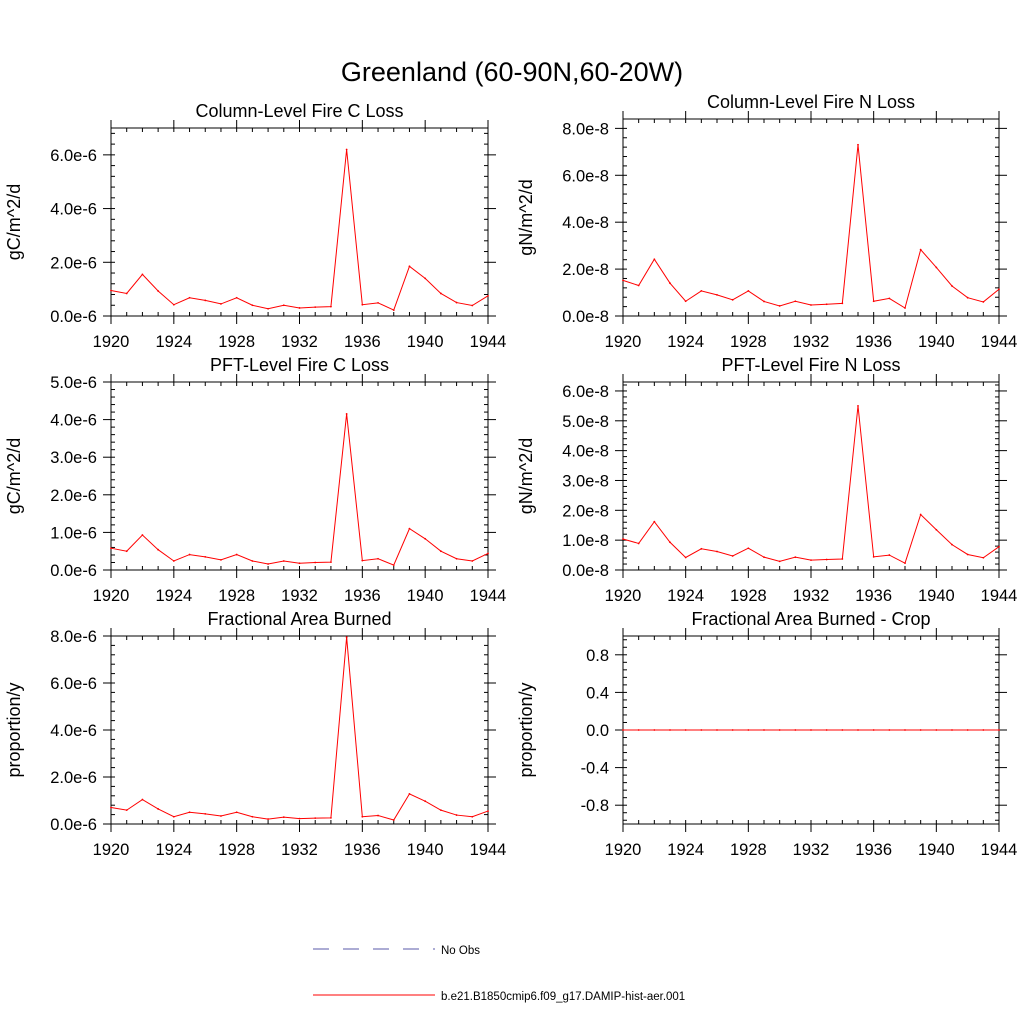 This screenshot has height=1029, width=1024. Describe the element at coordinates (748, 342) in the screenshot. I see `x-tick-label: 1928` at that location.